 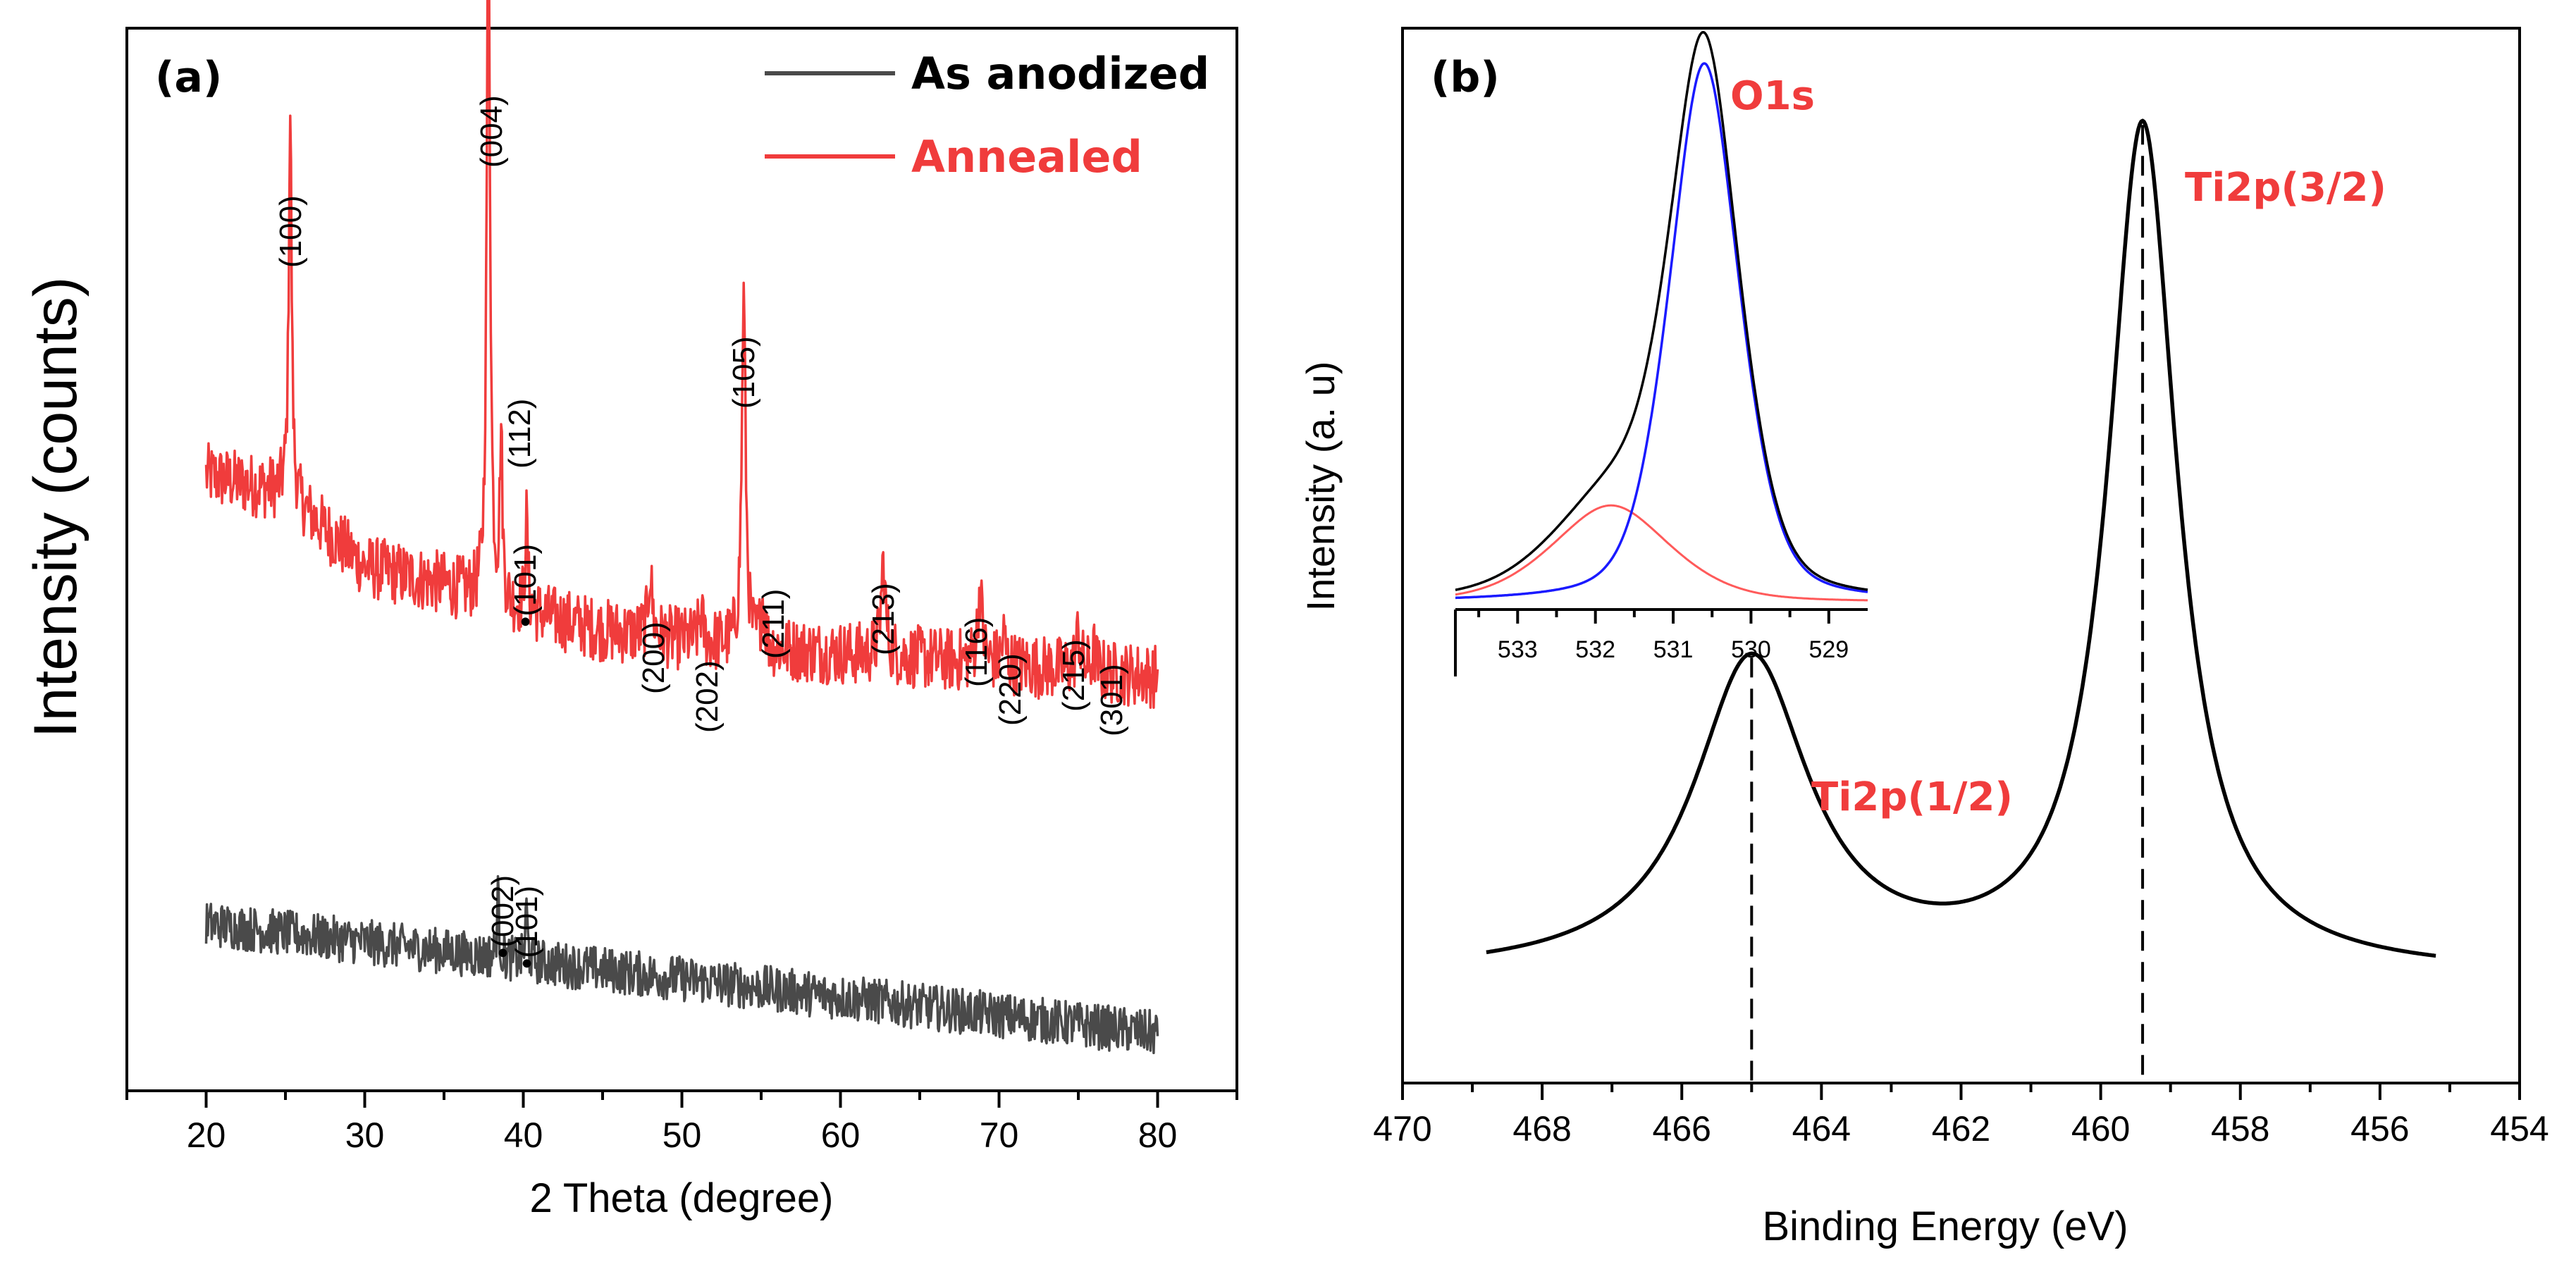 I want to click on o1s-oh-component-trace, so click(x=1662, y=553).